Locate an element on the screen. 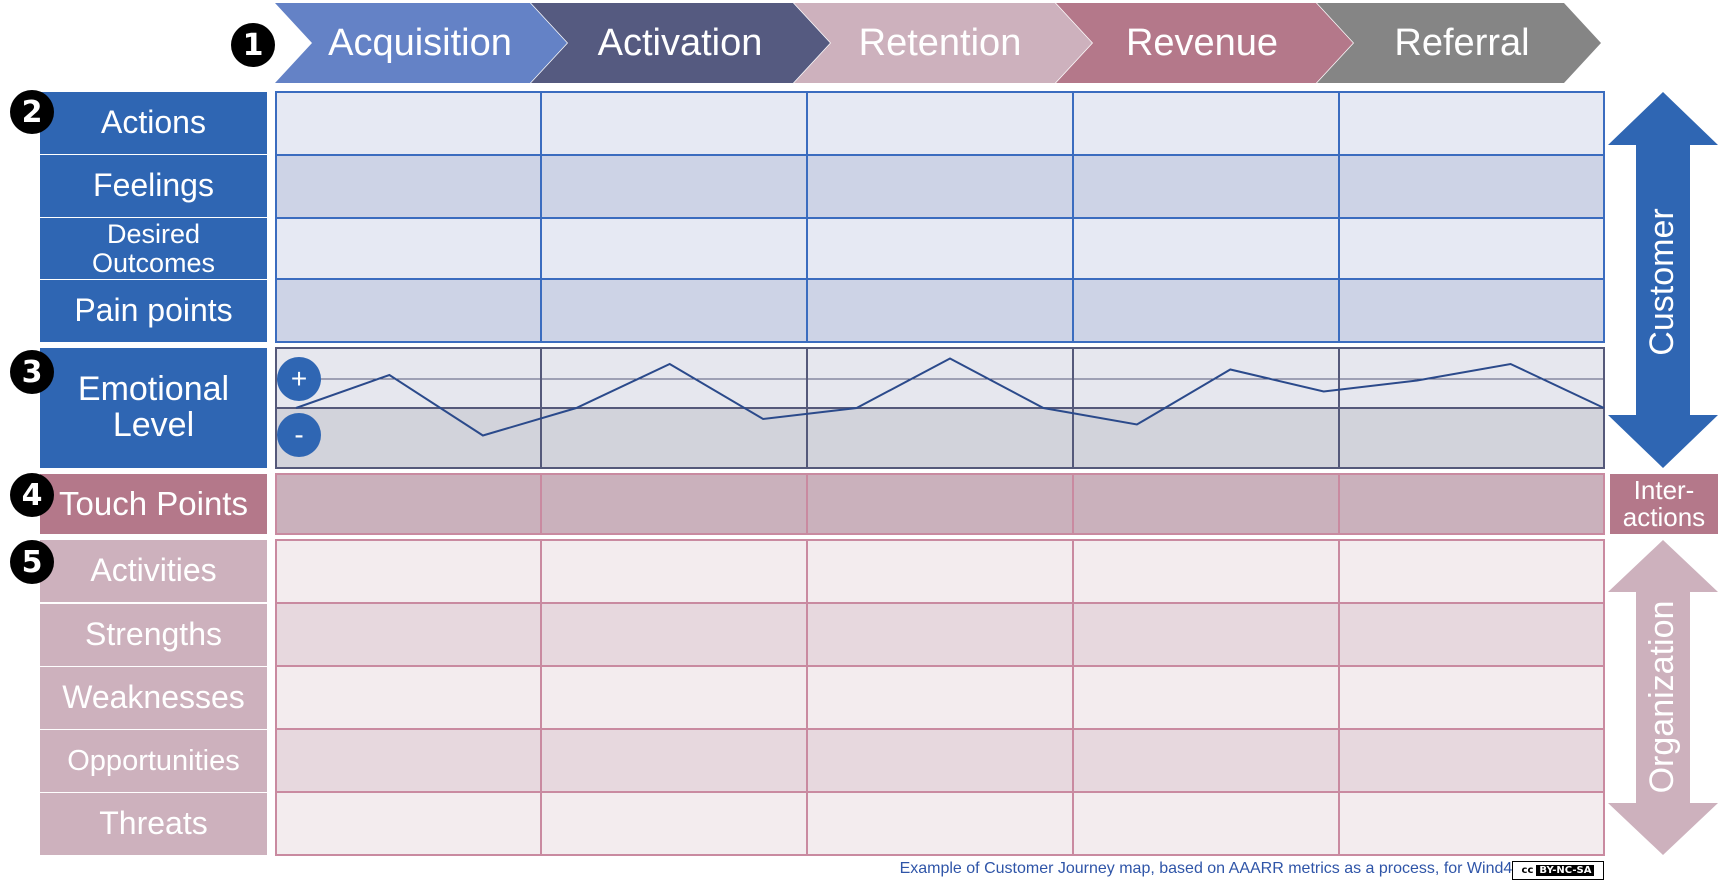 The height and width of the screenshot is (890, 1729). grid-row-weaknesses is located at coordinates (940, 697).